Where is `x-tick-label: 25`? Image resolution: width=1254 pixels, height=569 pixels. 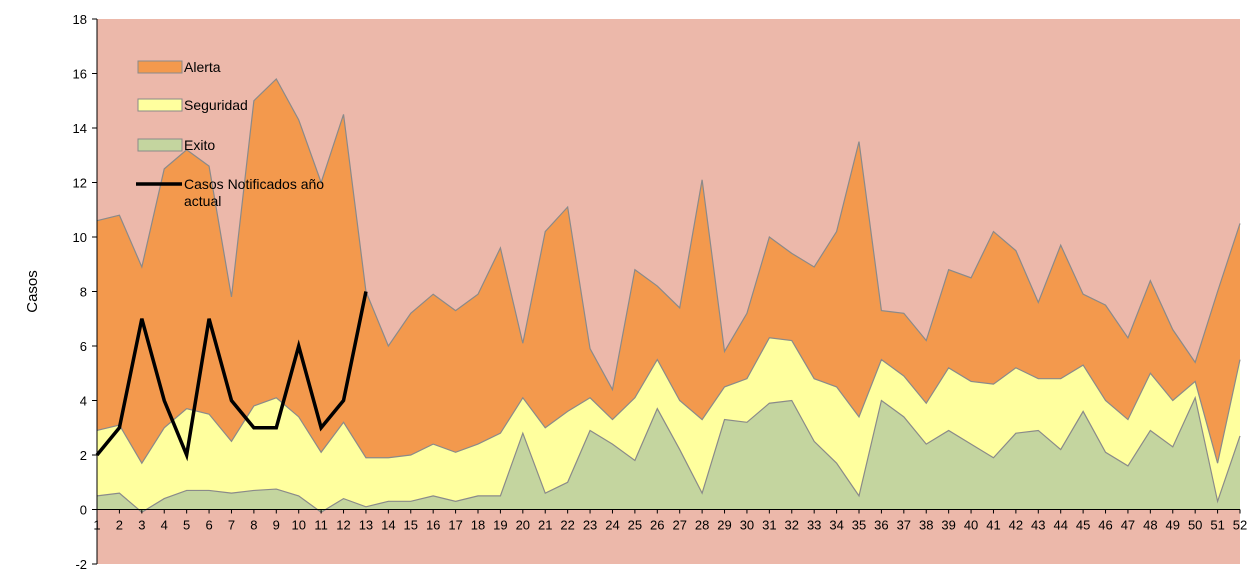
x-tick-label: 25 is located at coordinates (635, 525).